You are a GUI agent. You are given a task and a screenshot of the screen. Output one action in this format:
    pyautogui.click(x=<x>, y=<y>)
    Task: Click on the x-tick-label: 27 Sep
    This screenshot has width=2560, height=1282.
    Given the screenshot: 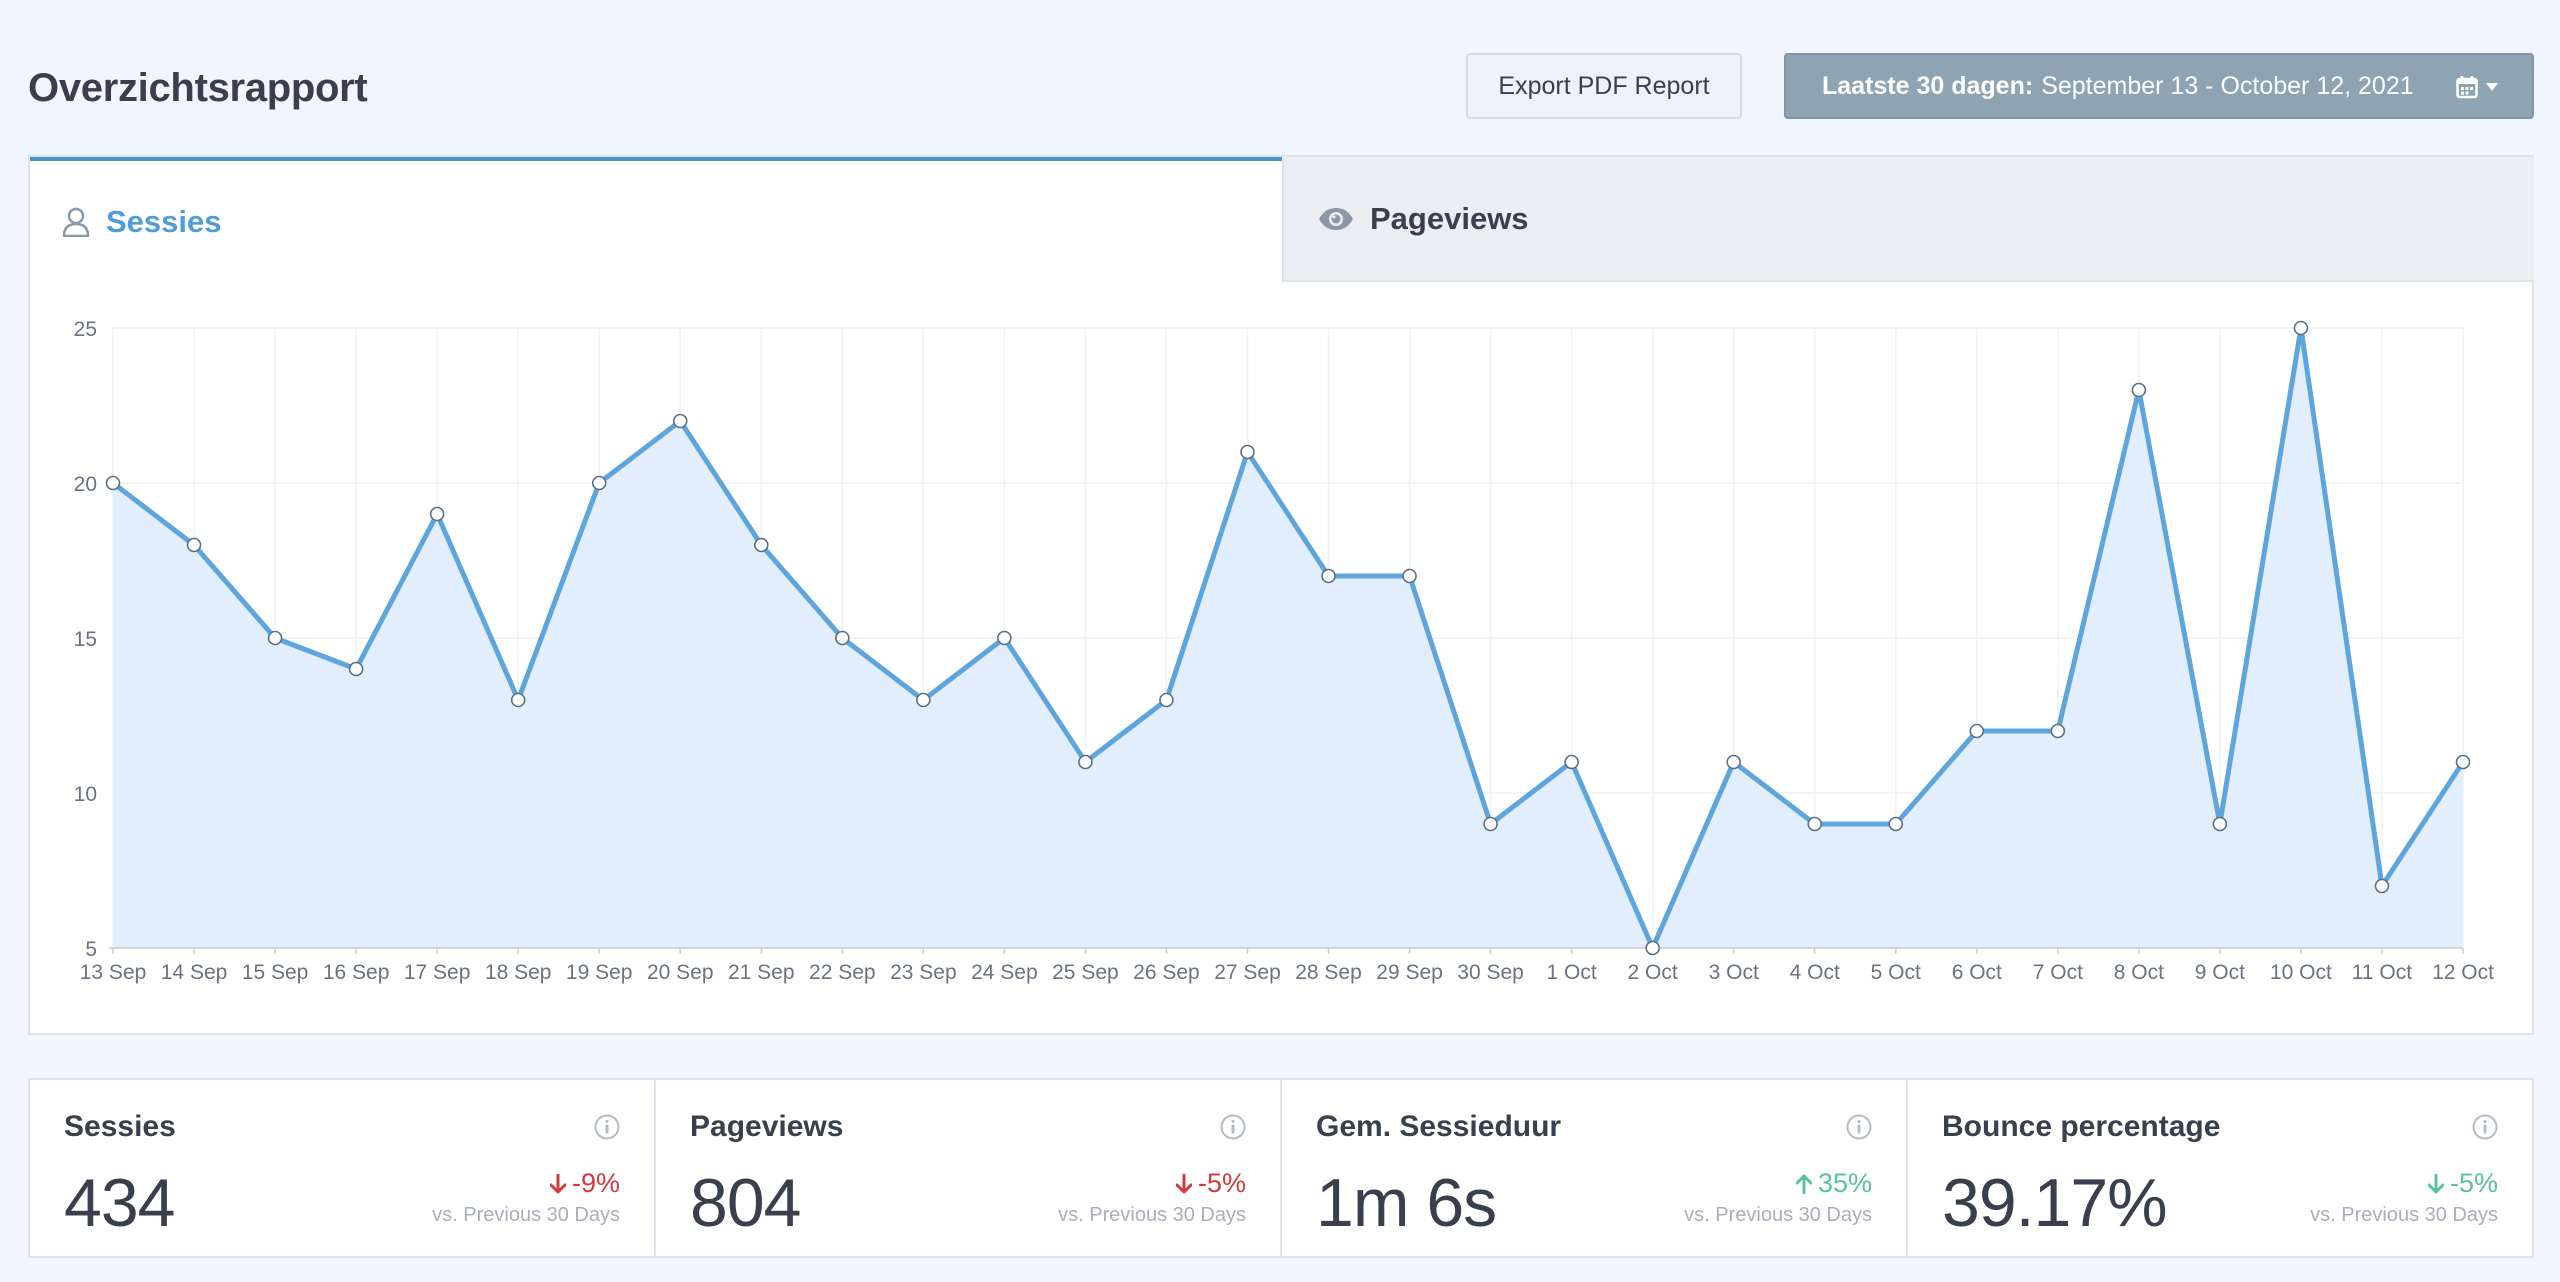 What is the action you would take?
    pyautogui.click(x=1247, y=972)
    